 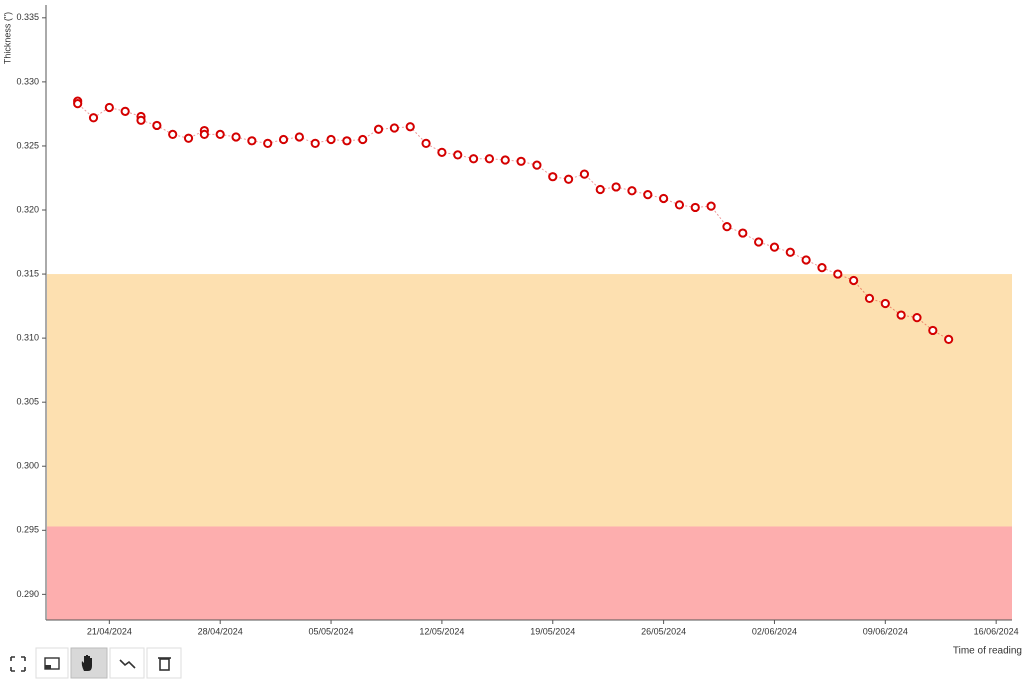 I want to click on toolbar, so click(x=92, y=663).